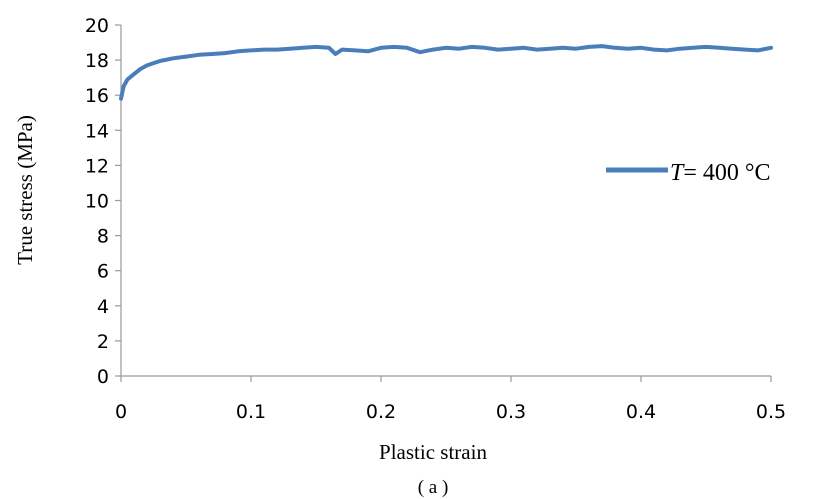 The height and width of the screenshot is (499, 826). Describe the element at coordinates (726, 173) in the screenshot. I see `legend-label-value: = 400 °C` at that location.